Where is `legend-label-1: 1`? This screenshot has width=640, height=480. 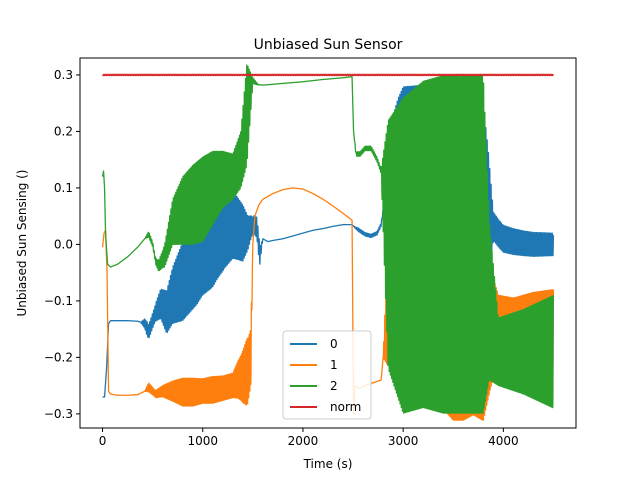 legend-label-1: 1 is located at coordinates (334, 365).